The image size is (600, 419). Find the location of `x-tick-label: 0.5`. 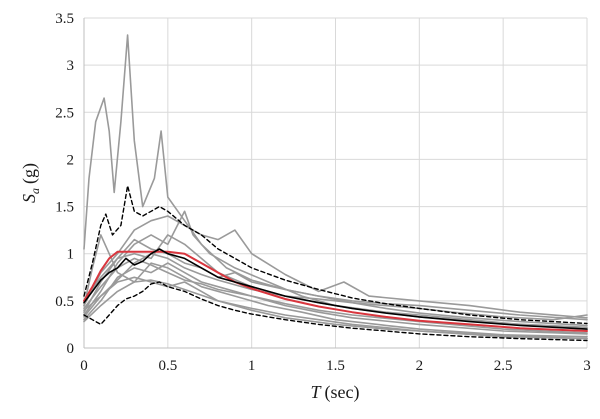

x-tick-label: 0.5 is located at coordinates (167, 366).